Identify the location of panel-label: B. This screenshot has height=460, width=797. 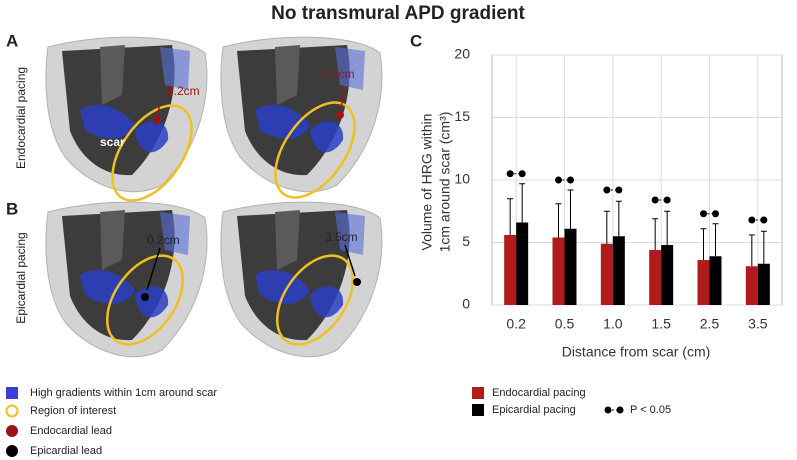
(12, 208).